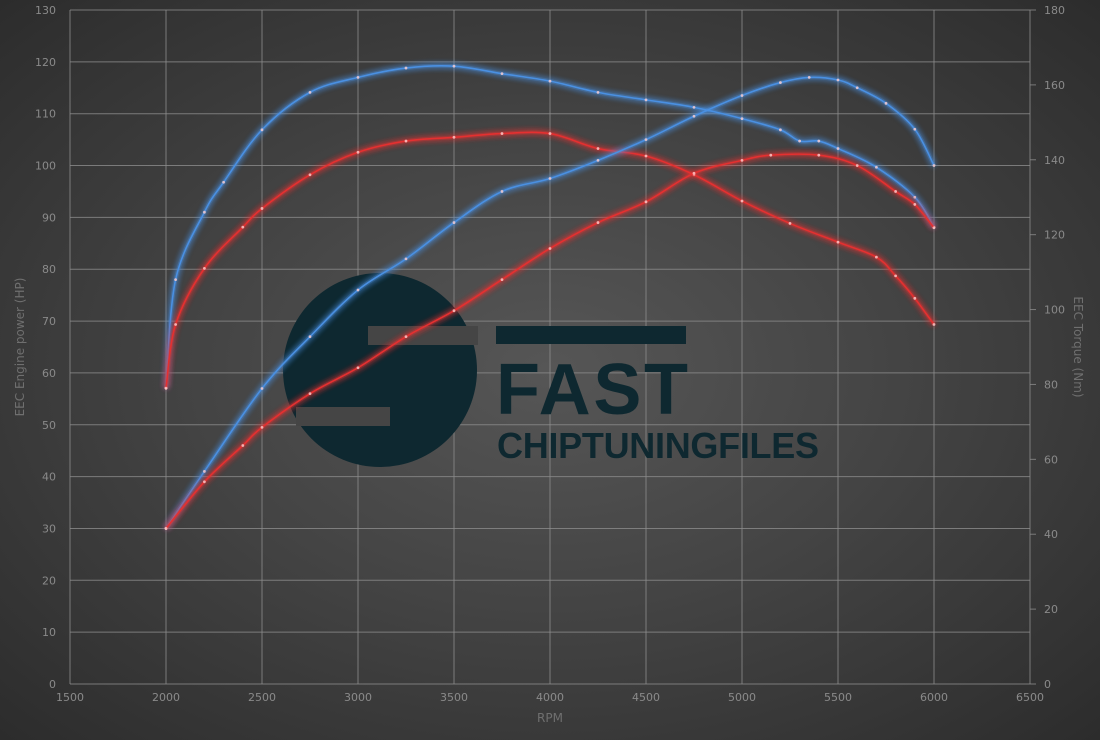  I want to click on x-tick-label: 6500, so click(1030, 697).